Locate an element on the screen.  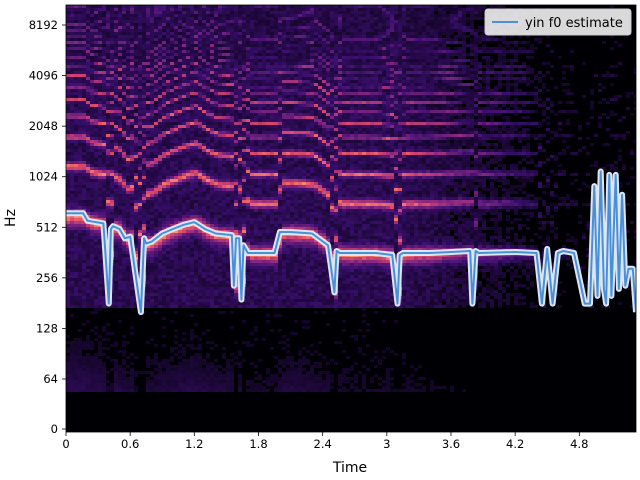
legend-box is located at coordinates (558, 22).